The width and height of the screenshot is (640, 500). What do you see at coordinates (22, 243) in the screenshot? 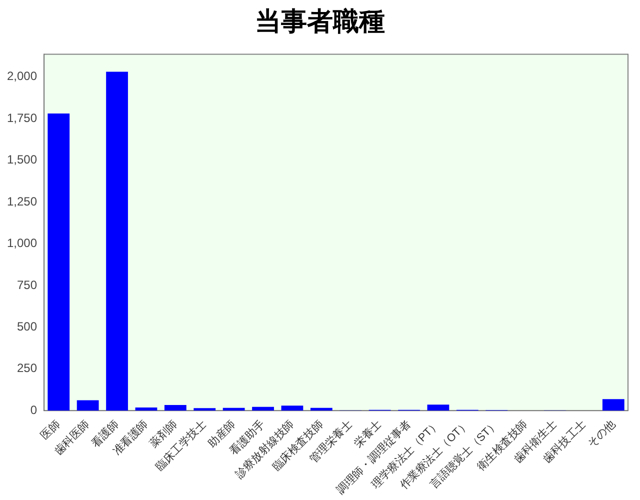
I see `y-tick-label: 1,000` at bounding box center [22, 243].